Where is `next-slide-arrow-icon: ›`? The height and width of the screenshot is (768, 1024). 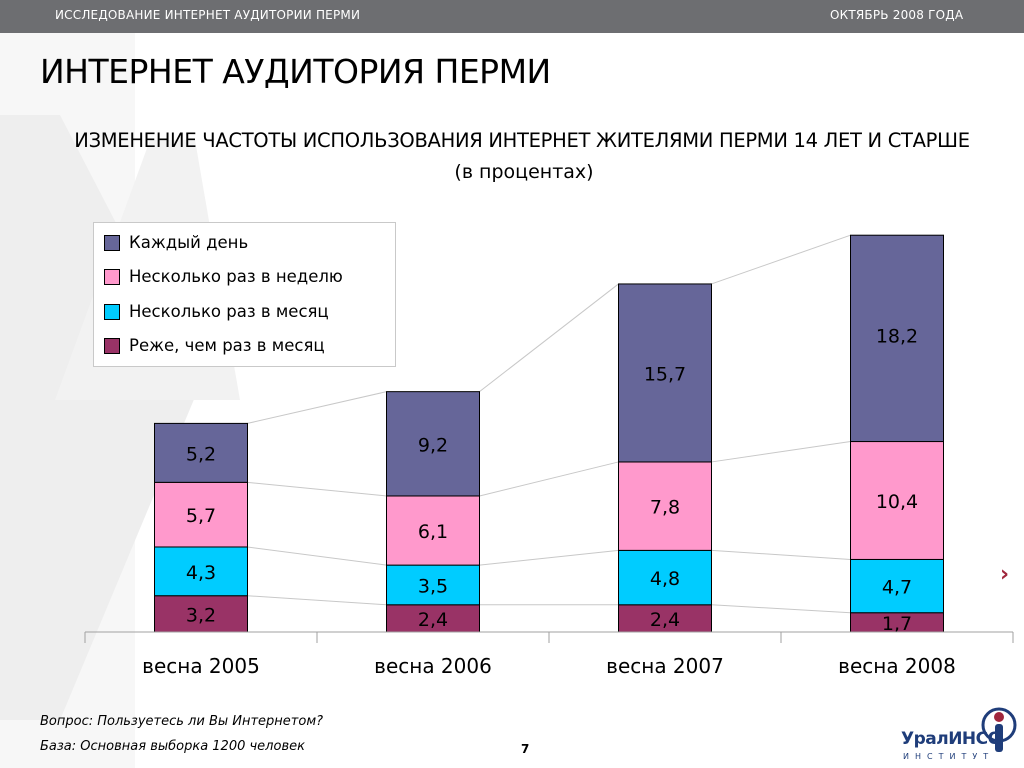 next-slide-arrow-icon: › is located at coordinates (1005, 574).